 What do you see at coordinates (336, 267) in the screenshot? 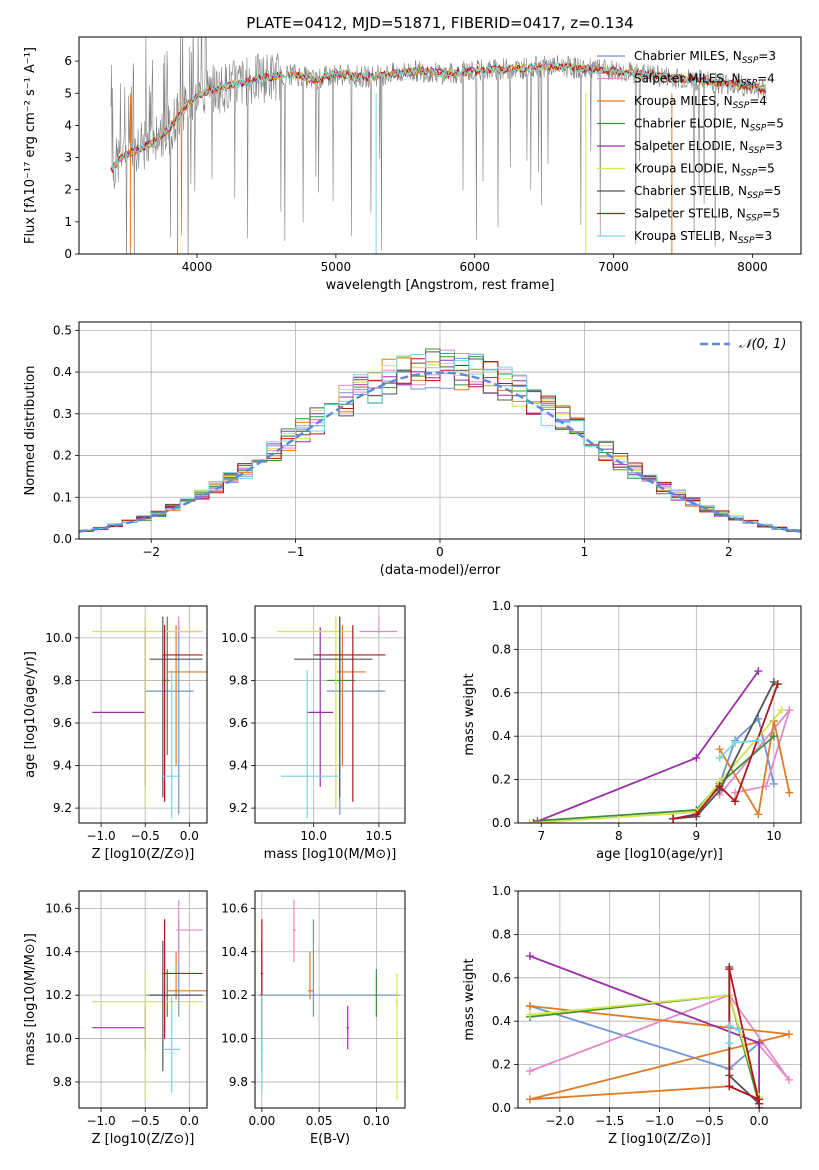
I see `x-tick-label: 5000` at bounding box center [336, 267].